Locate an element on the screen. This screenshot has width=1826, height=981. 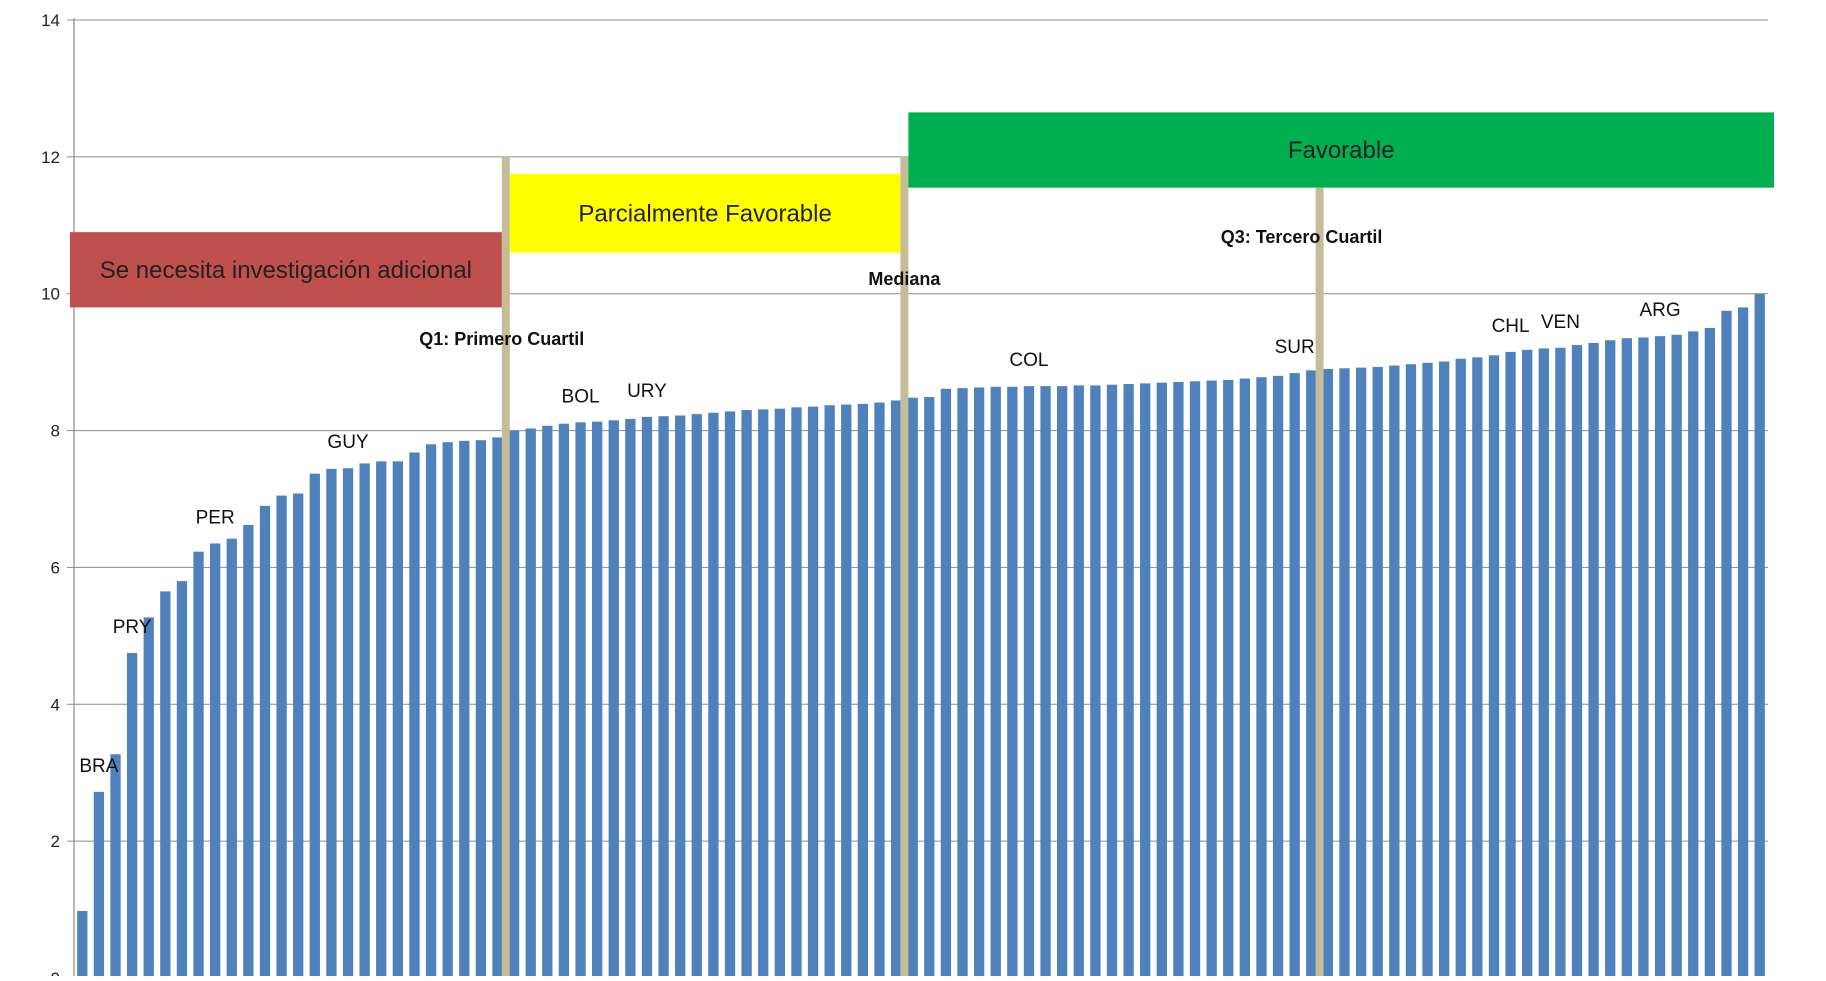
y-tick-label: 2 is located at coordinates (55, 841).